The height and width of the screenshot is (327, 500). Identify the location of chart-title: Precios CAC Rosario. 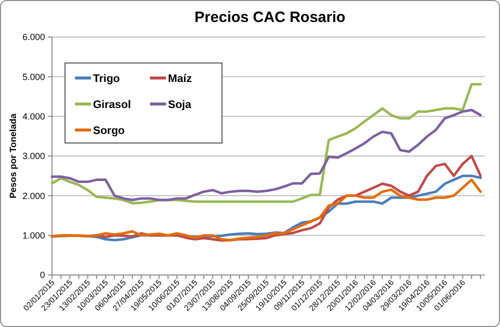
(270, 17).